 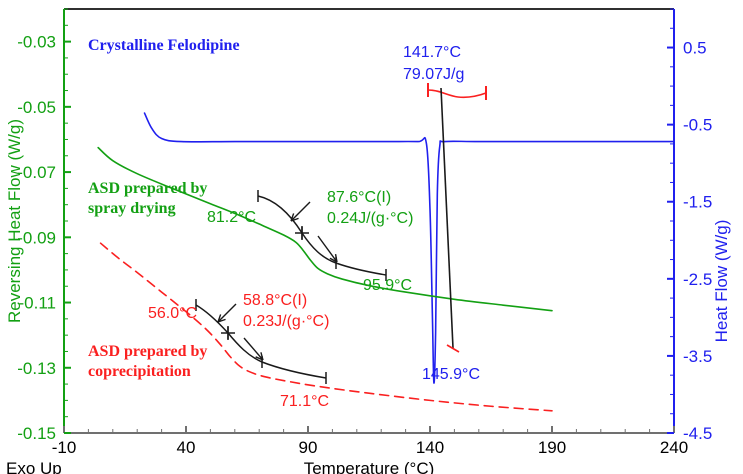 What do you see at coordinates (457, 218) in the screenshot?
I see `melting-integration-baseline` at bounding box center [457, 218].